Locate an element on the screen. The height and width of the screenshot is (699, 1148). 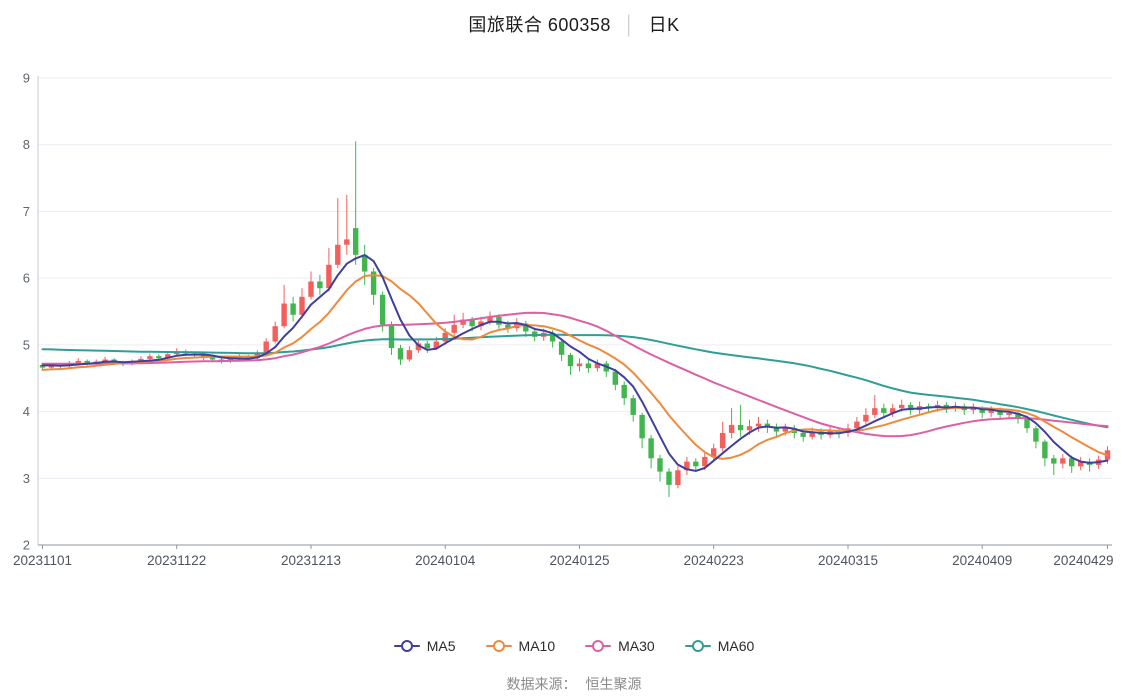
ma30-legend-marker is located at coordinates (598, 646).